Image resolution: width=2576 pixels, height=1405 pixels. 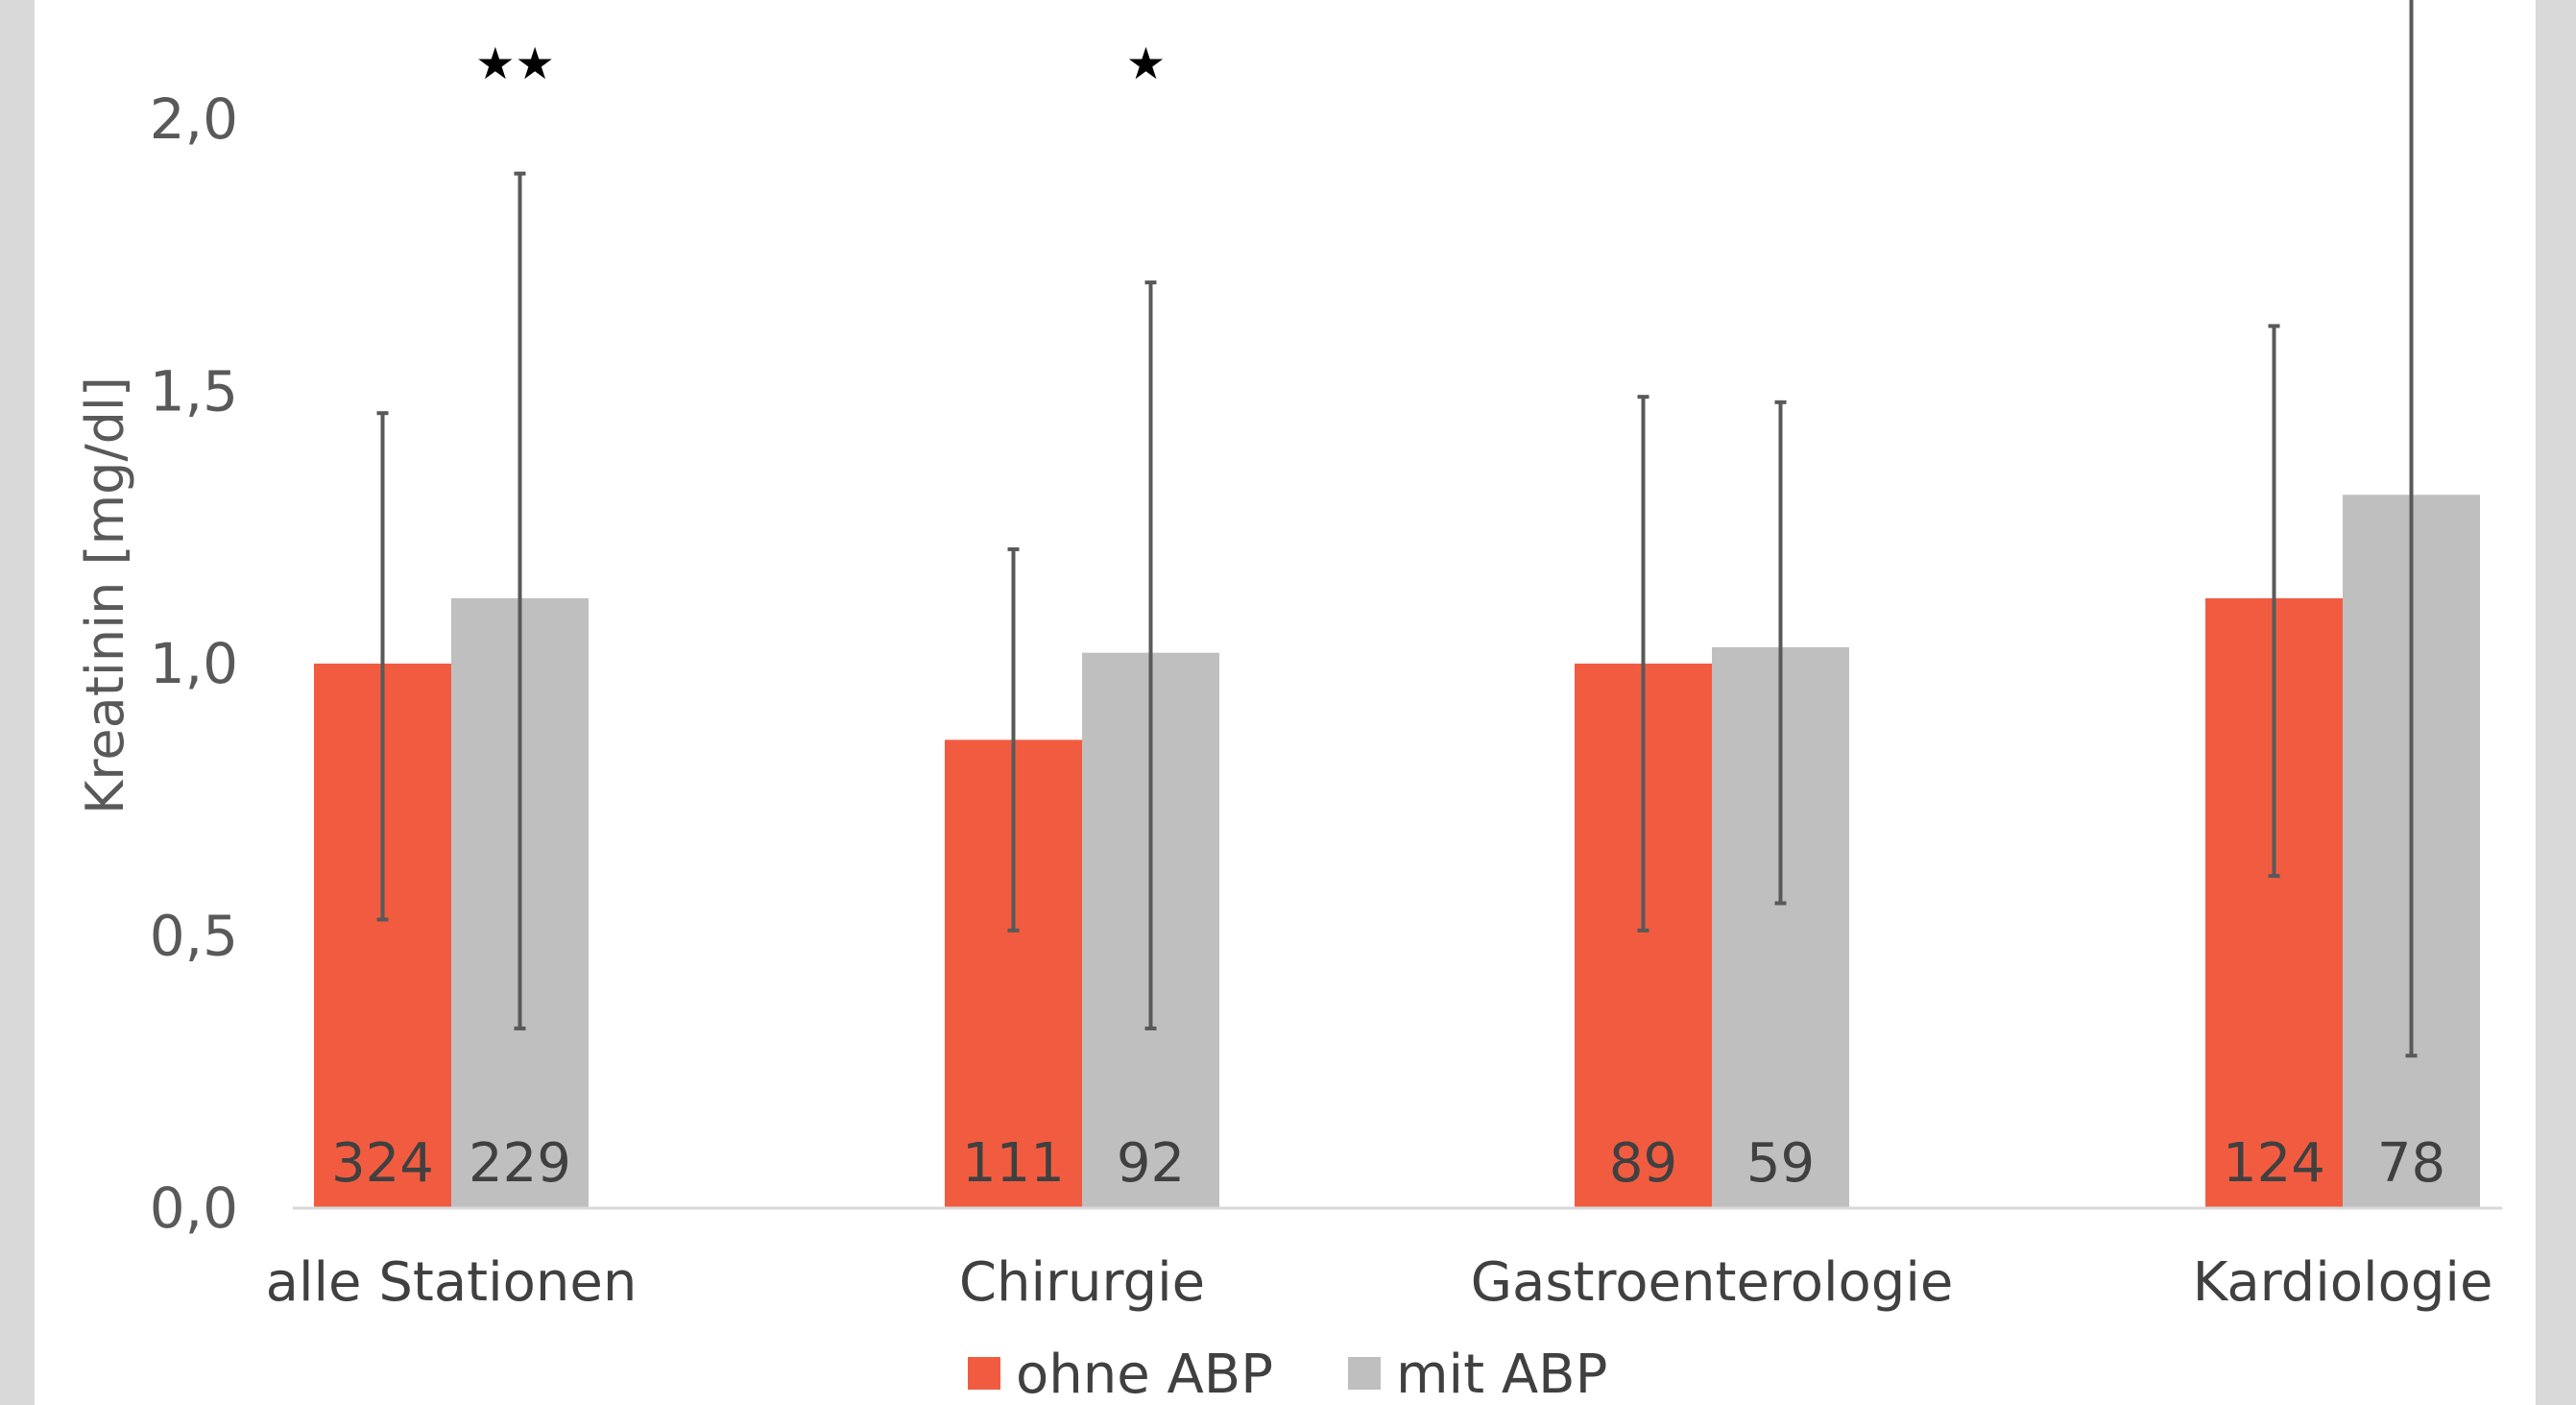 What do you see at coordinates (1643, 1163) in the screenshot?
I see `sample-size-label: 89` at bounding box center [1643, 1163].